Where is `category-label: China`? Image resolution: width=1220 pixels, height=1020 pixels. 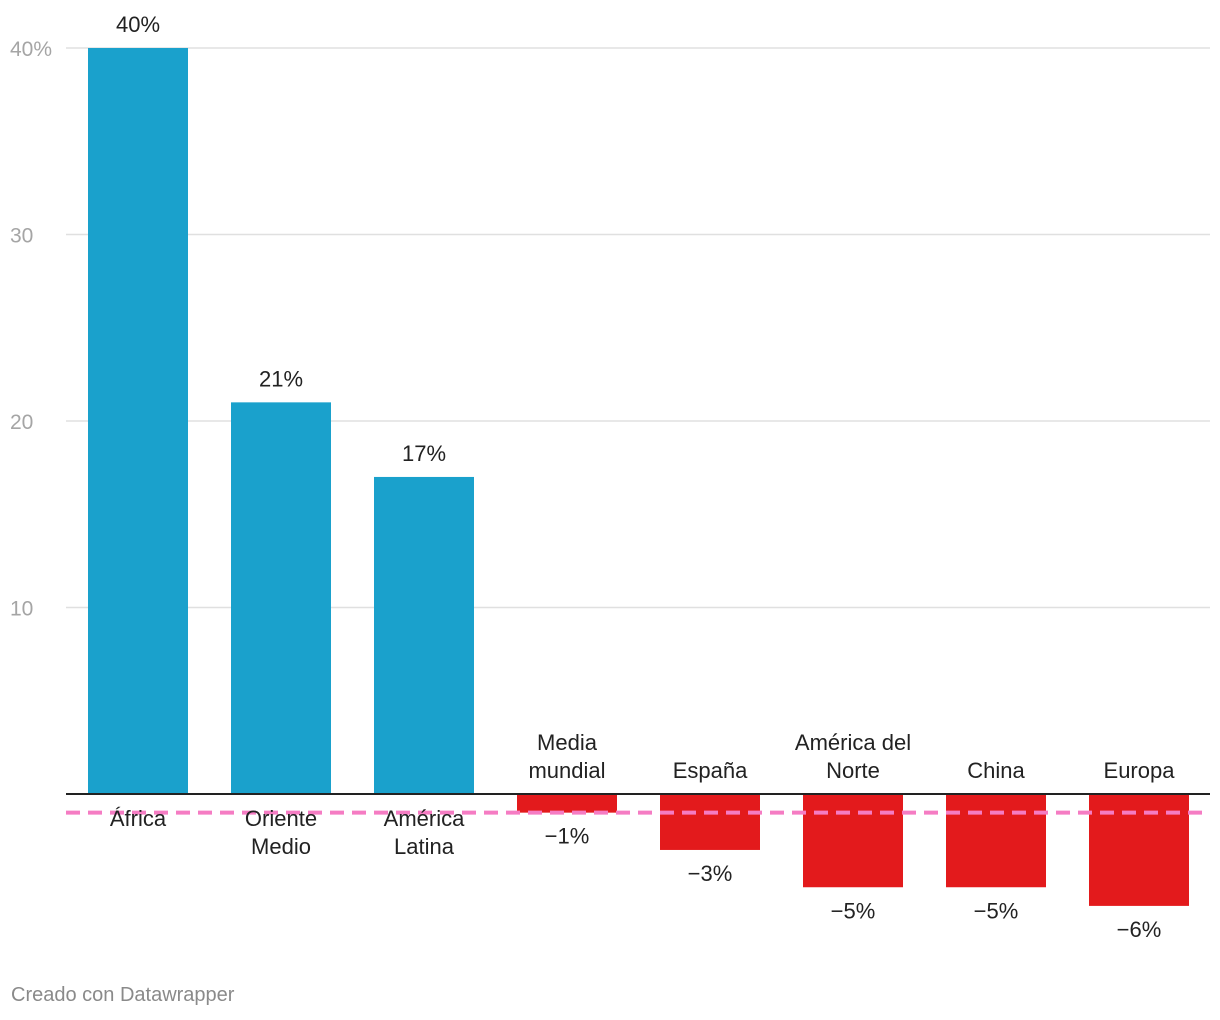
category-label: China is located at coordinates (996, 770).